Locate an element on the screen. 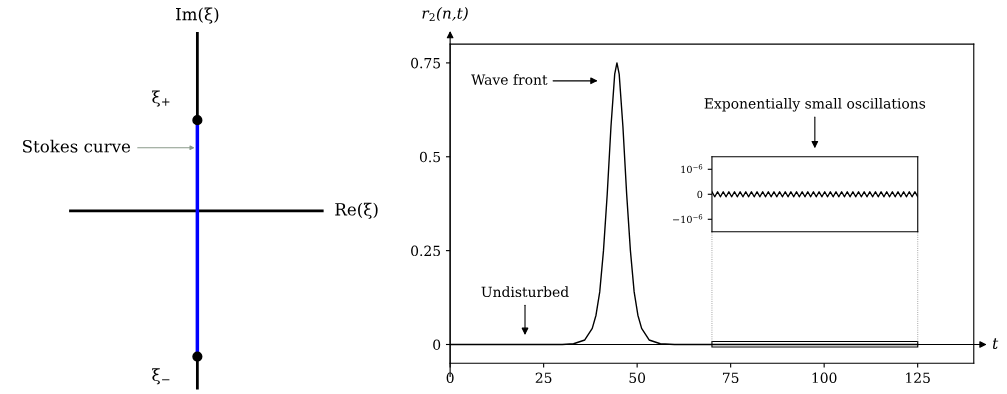 This screenshot has height=394, width=1007. y-tick-label: −10$^{−6}$ is located at coordinates (688, 219).